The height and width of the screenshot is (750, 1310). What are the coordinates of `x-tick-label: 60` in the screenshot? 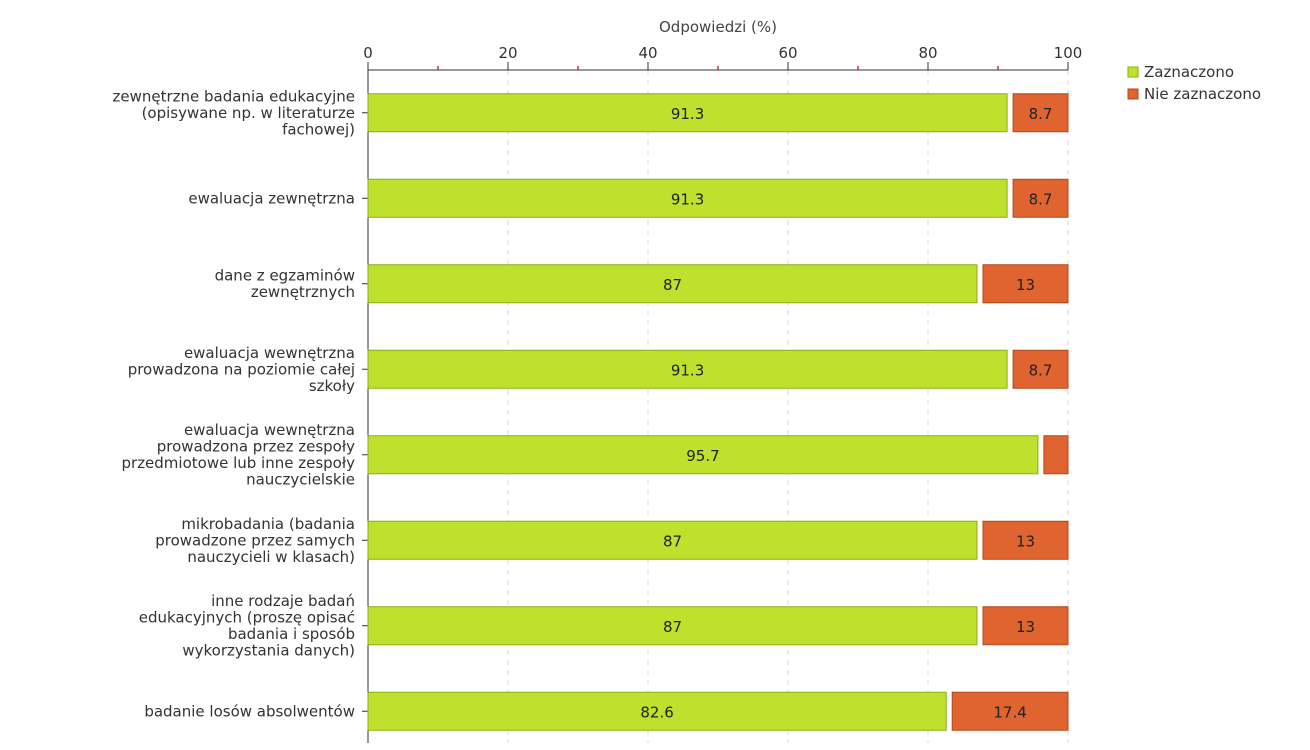 It's located at (787, 53).